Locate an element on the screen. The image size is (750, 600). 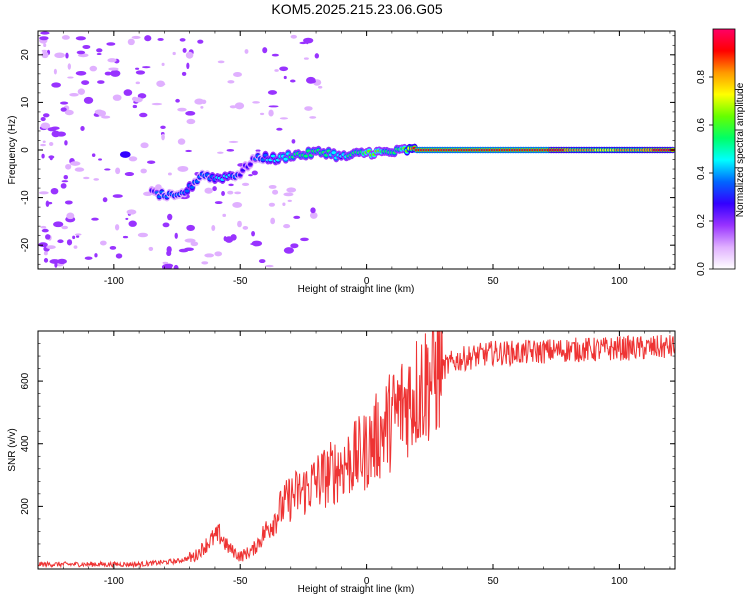
spectrogram-x-tick-label: 0 is located at coordinates (367, 281).